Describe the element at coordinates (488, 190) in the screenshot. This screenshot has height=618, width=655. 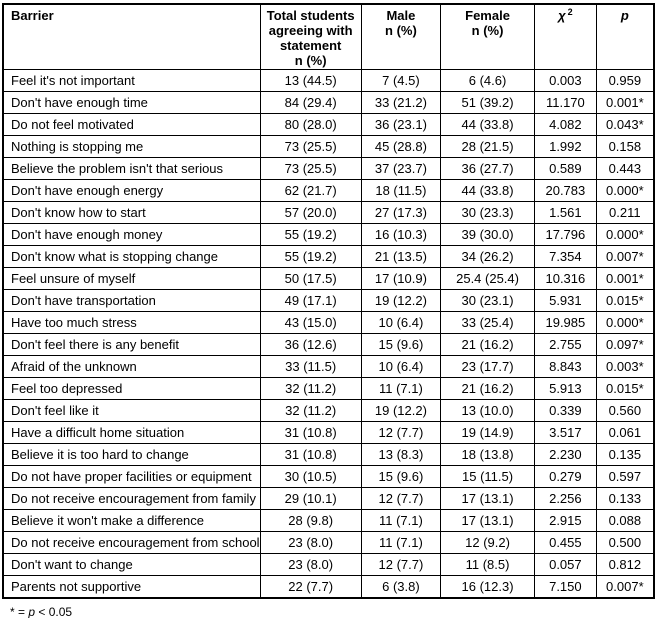
I see `cell-female: 44 (33.8)` at that location.